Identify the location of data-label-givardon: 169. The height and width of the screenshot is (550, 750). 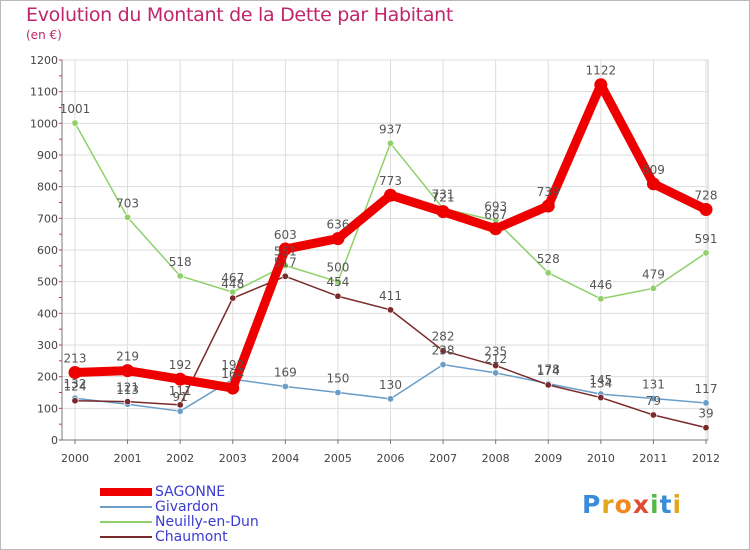
(285, 372).